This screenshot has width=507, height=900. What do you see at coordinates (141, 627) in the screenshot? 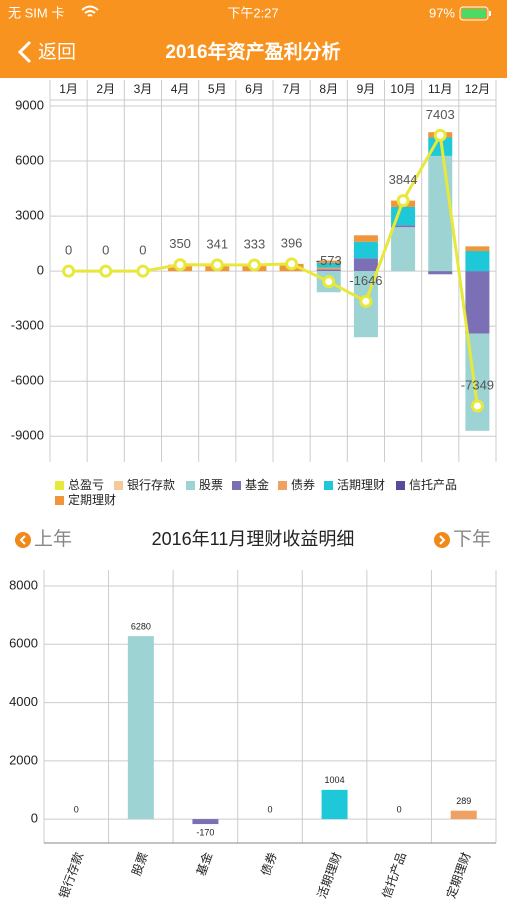
I see `value-label: 6280` at bounding box center [141, 627].